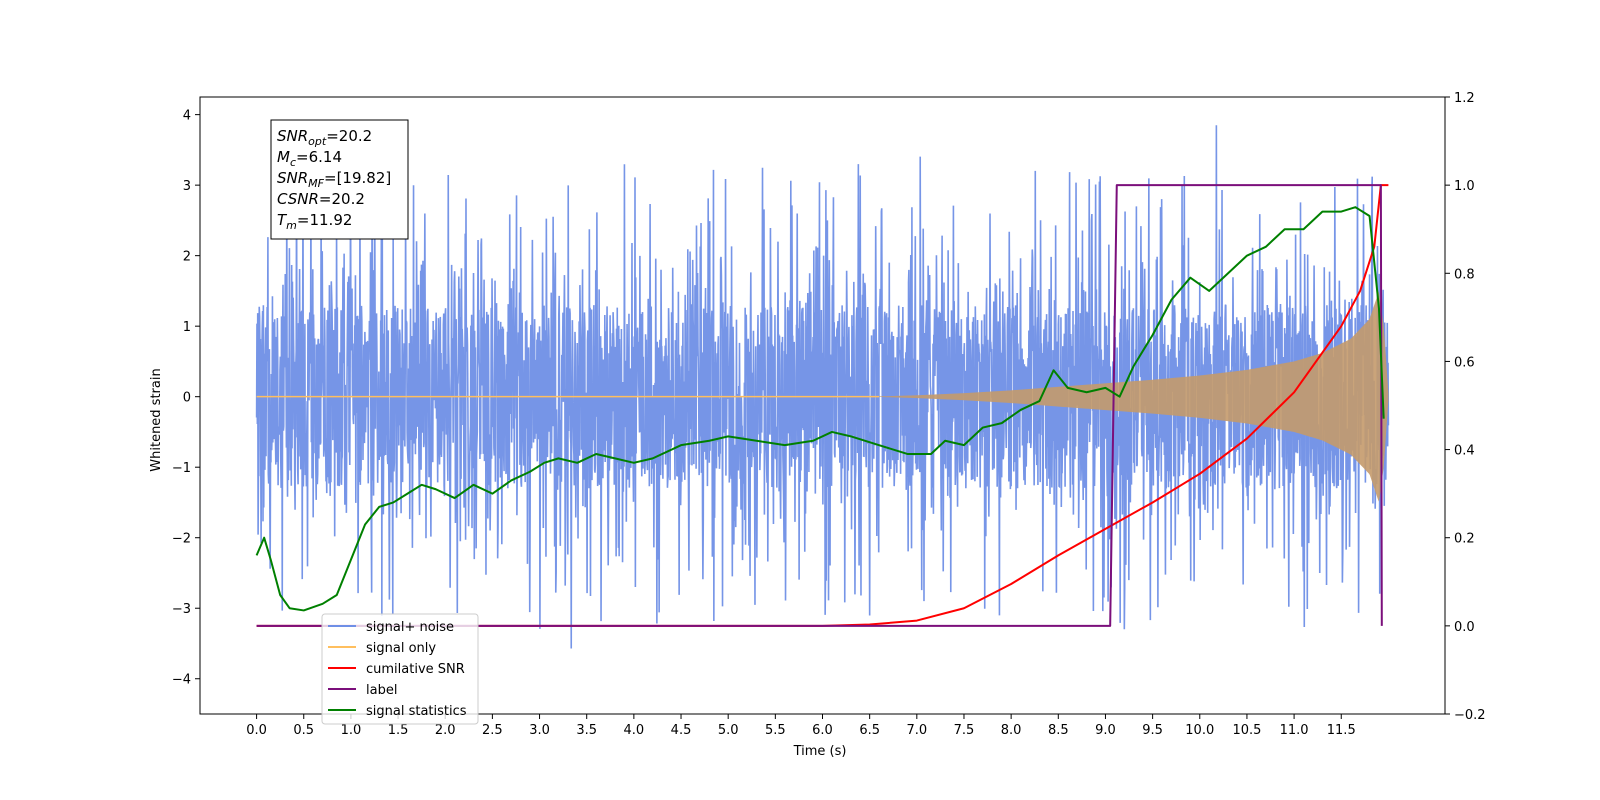  Describe the element at coordinates (822, 730) in the screenshot. I see `x-tick-label: 6.0` at that location.